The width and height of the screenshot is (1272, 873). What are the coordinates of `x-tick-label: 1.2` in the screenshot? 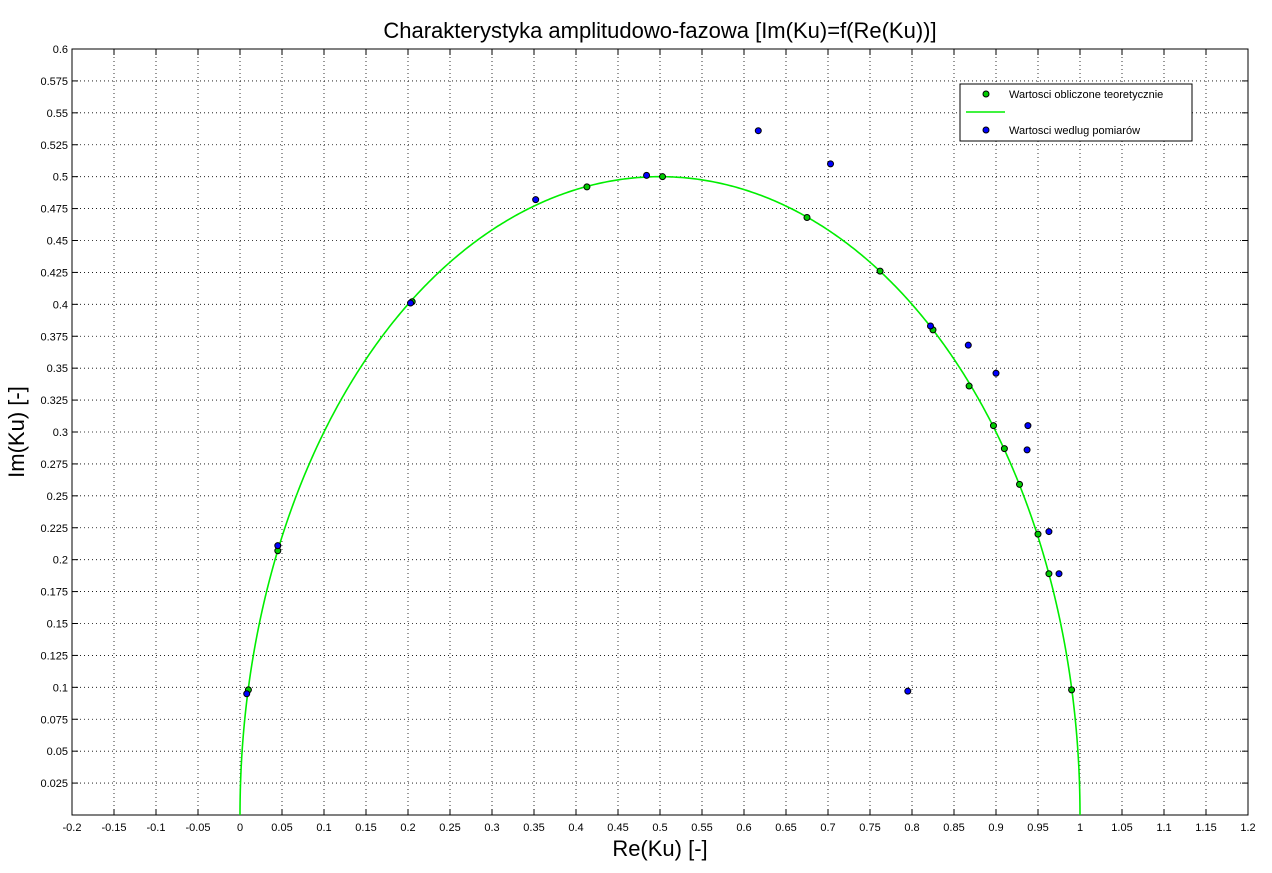 It's located at (1247, 828).